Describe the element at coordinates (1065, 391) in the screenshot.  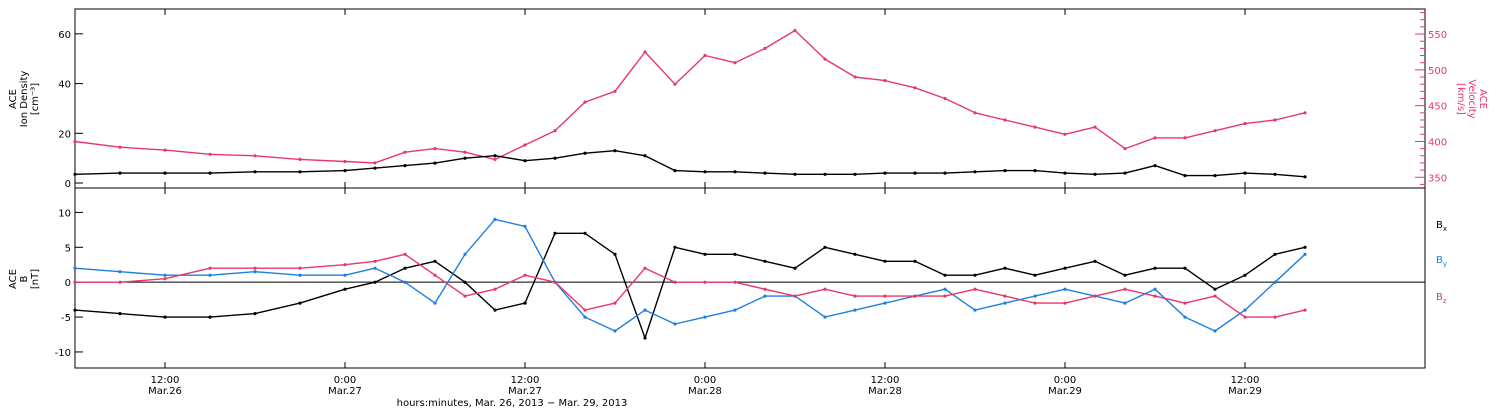
I see `x-tick-date-5: Mar.29` at that location.